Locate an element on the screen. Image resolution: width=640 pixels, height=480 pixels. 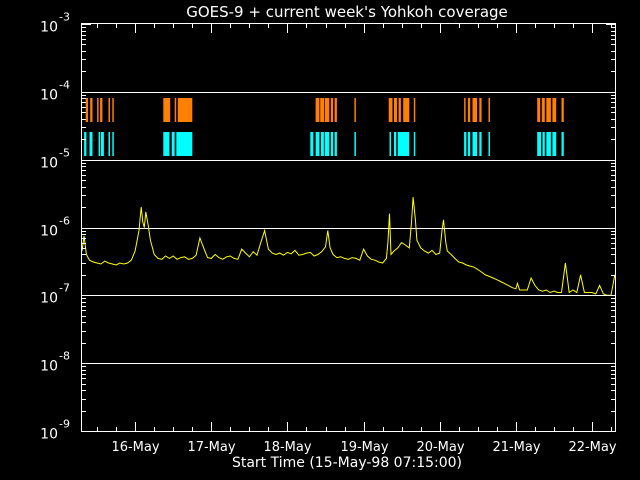
y-tick-exponent: -5 is located at coordinates (64, 153).